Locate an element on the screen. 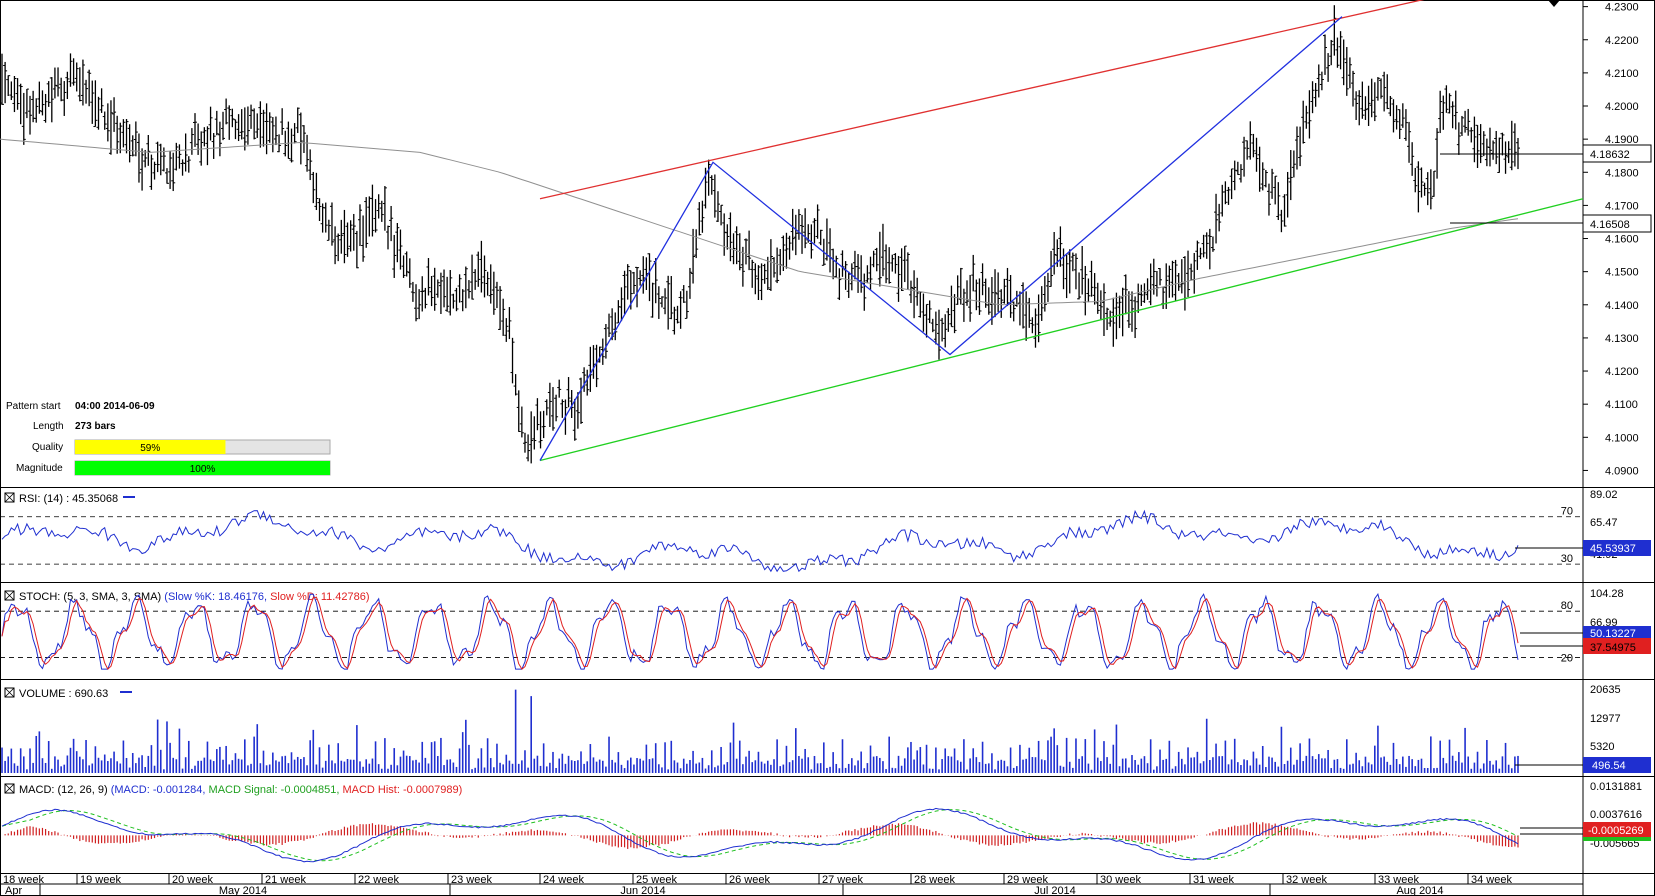 The height and width of the screenshot is (896, 1655). price-tick-label: 4.1700 is located at coordinates (1622, 206).